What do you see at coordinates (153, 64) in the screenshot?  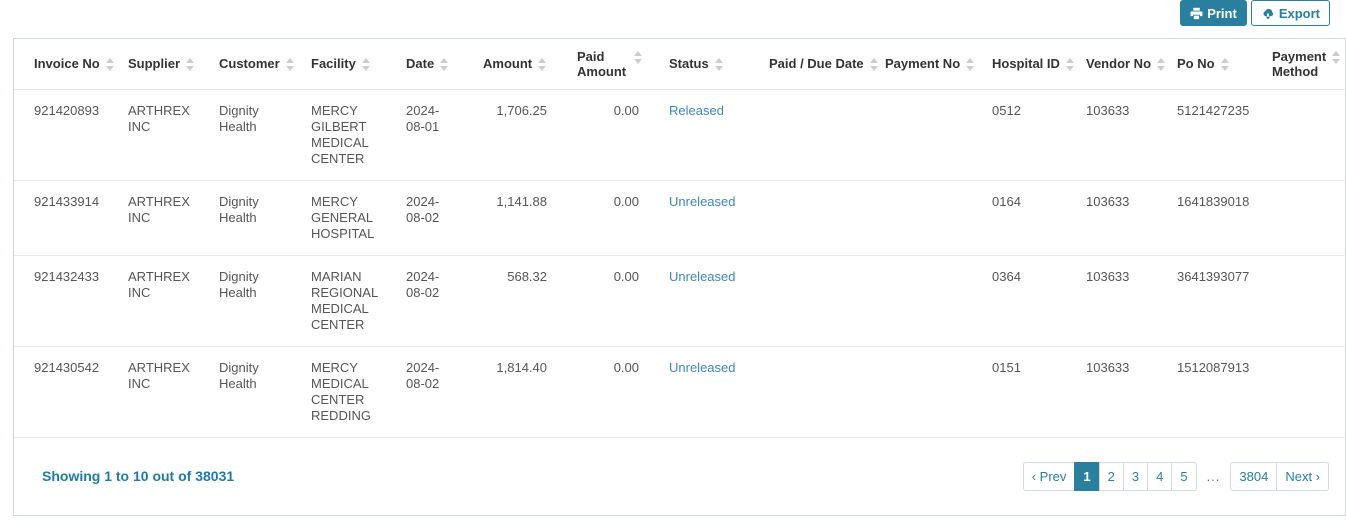 I see `column-header-supplier: Supplier` at bounding box center [153, 64].